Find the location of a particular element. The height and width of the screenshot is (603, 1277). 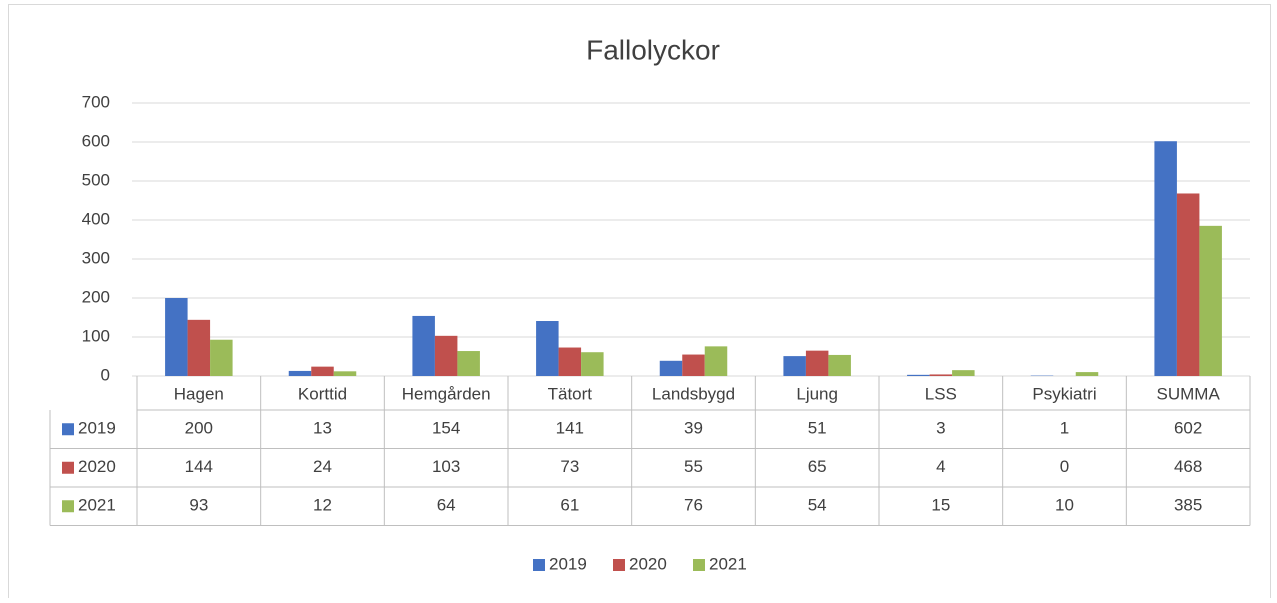

table-value: 1 is located at coordinates (1064, 428).